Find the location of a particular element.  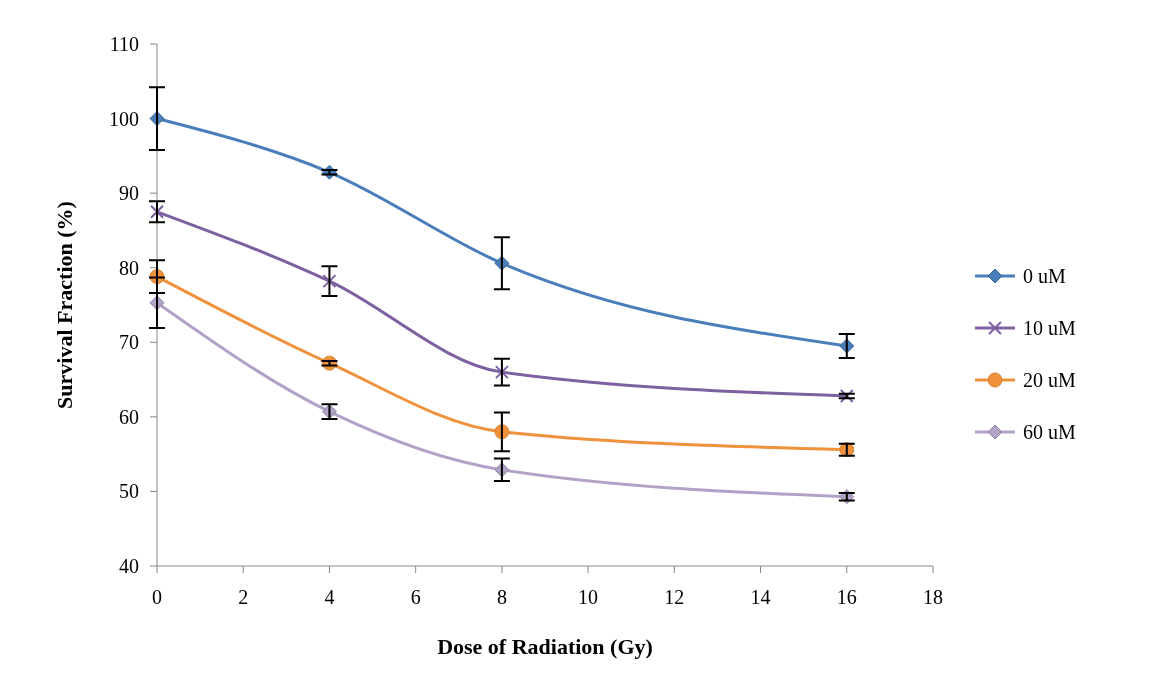

x-tick-label: 2 is located at coordinates (243, 597).